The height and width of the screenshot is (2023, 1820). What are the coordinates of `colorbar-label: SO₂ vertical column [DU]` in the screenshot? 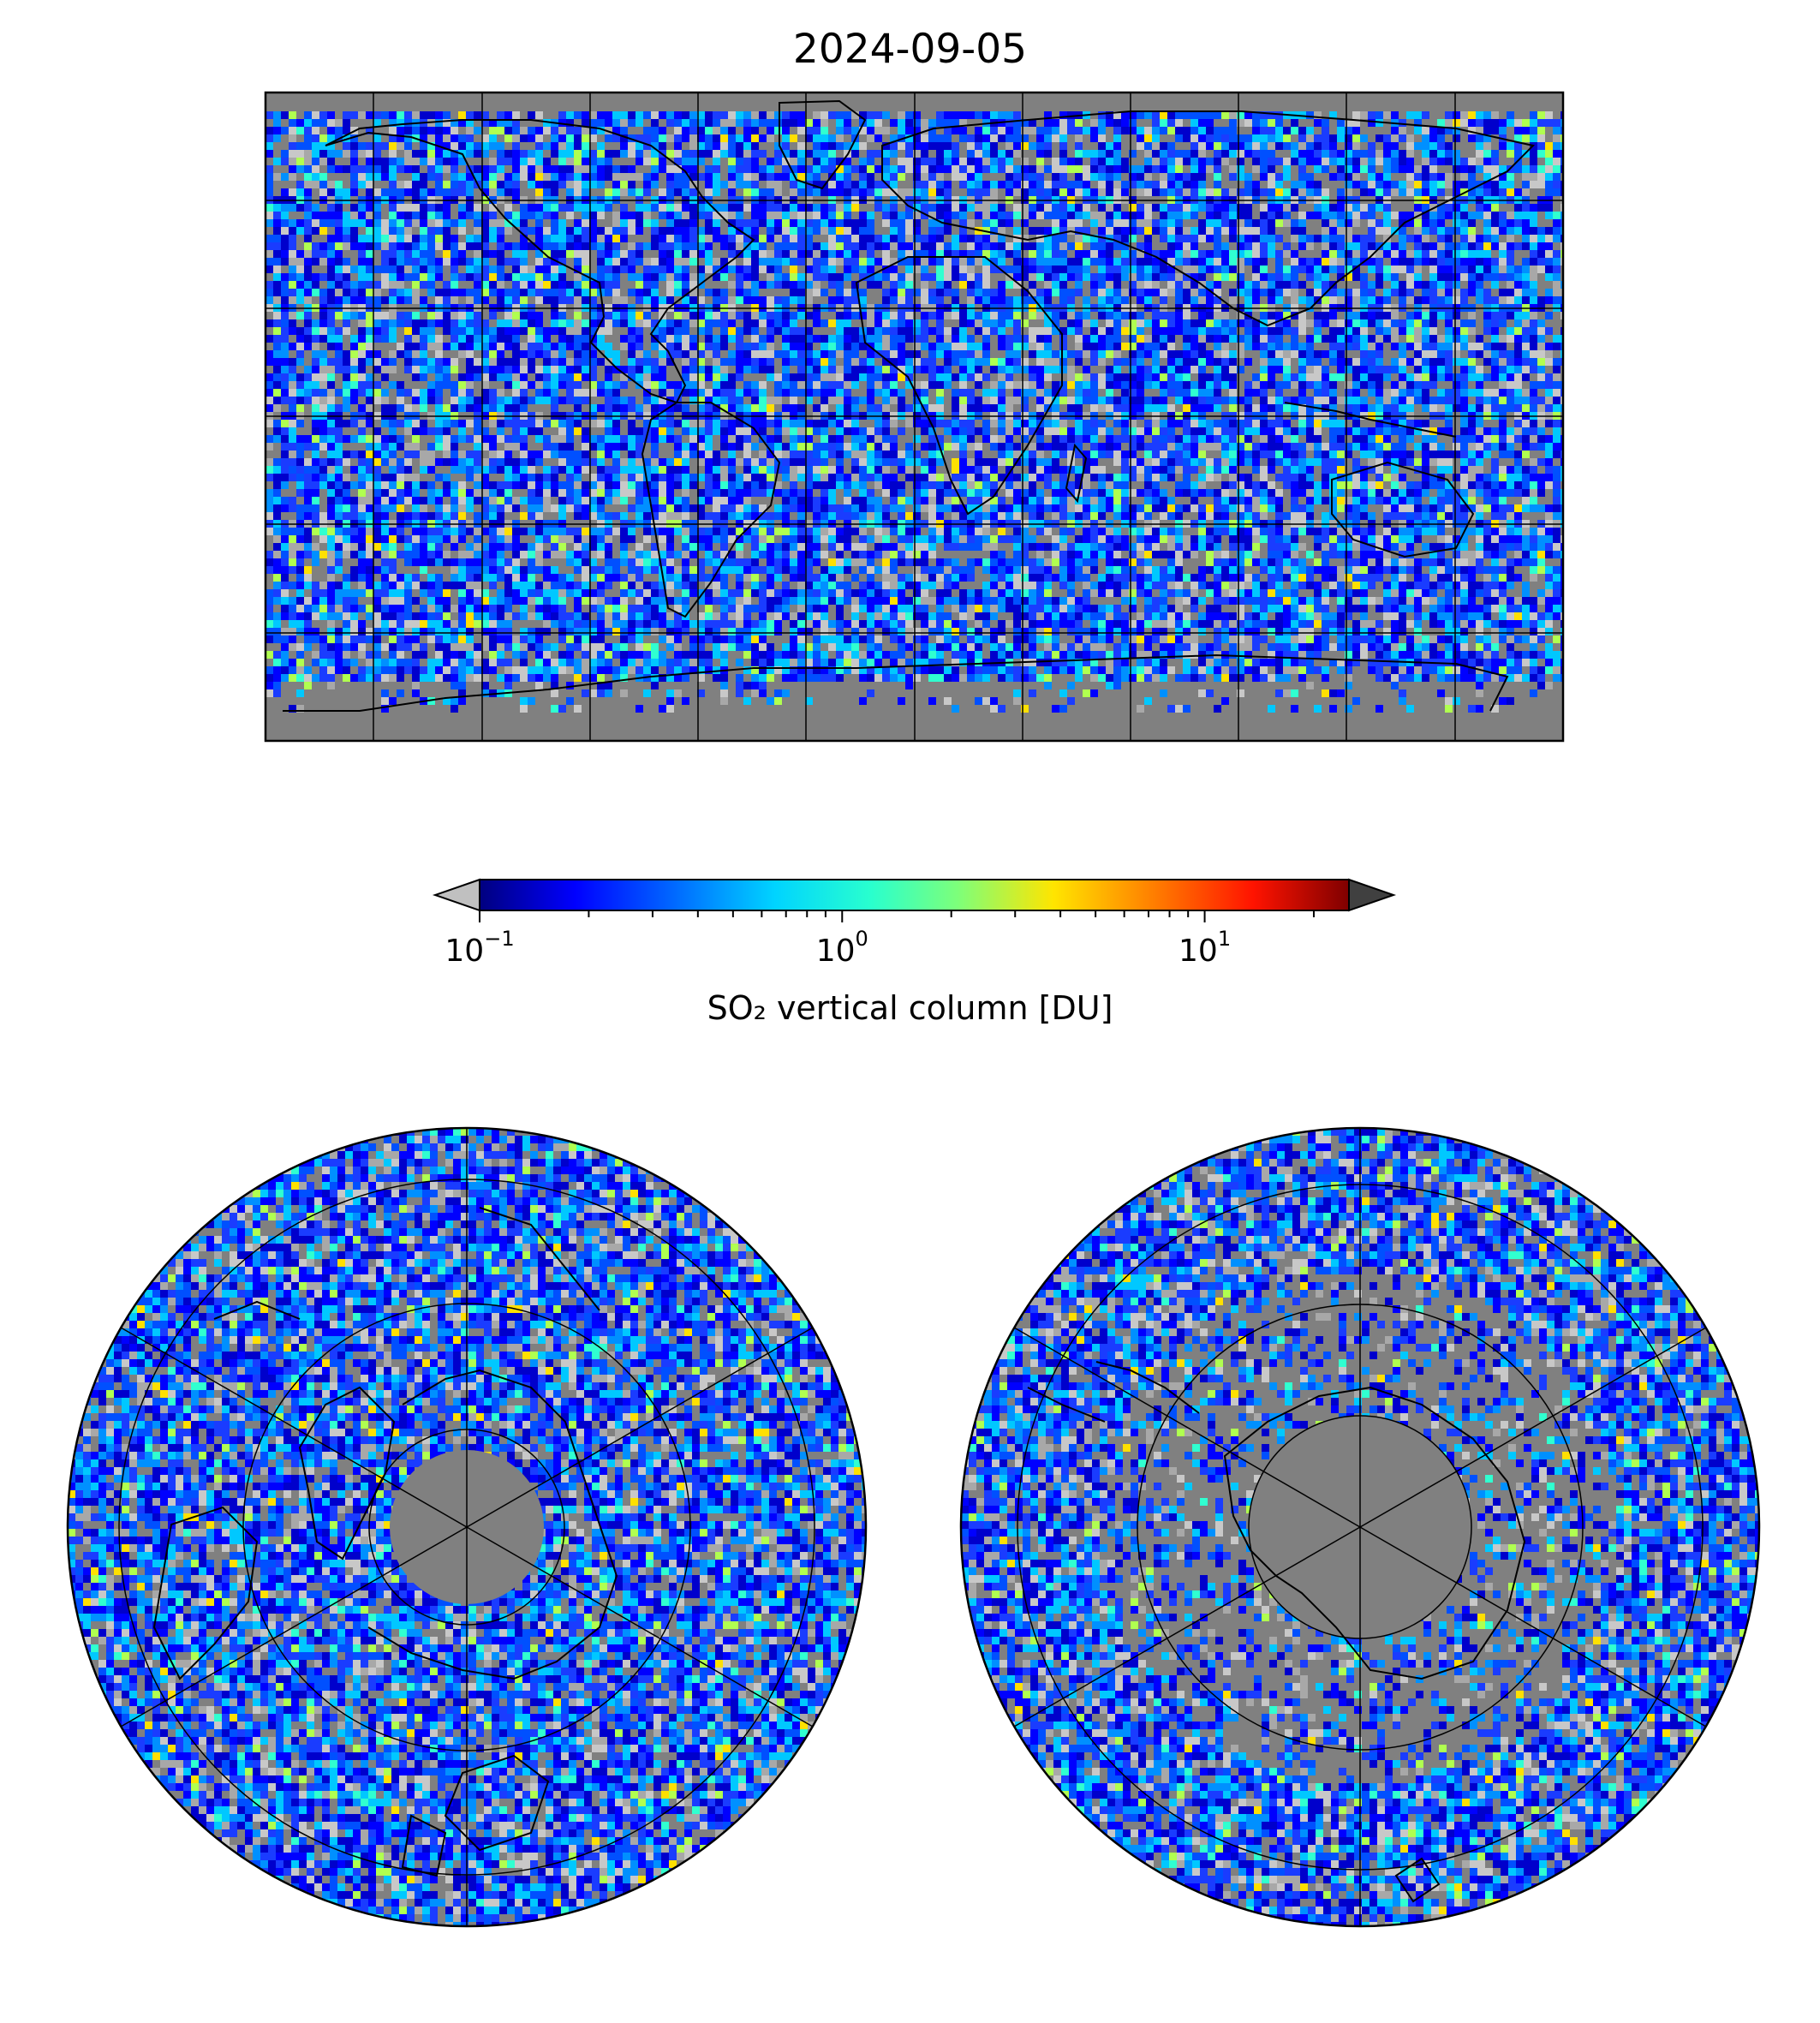 It's located at (910, 1008).